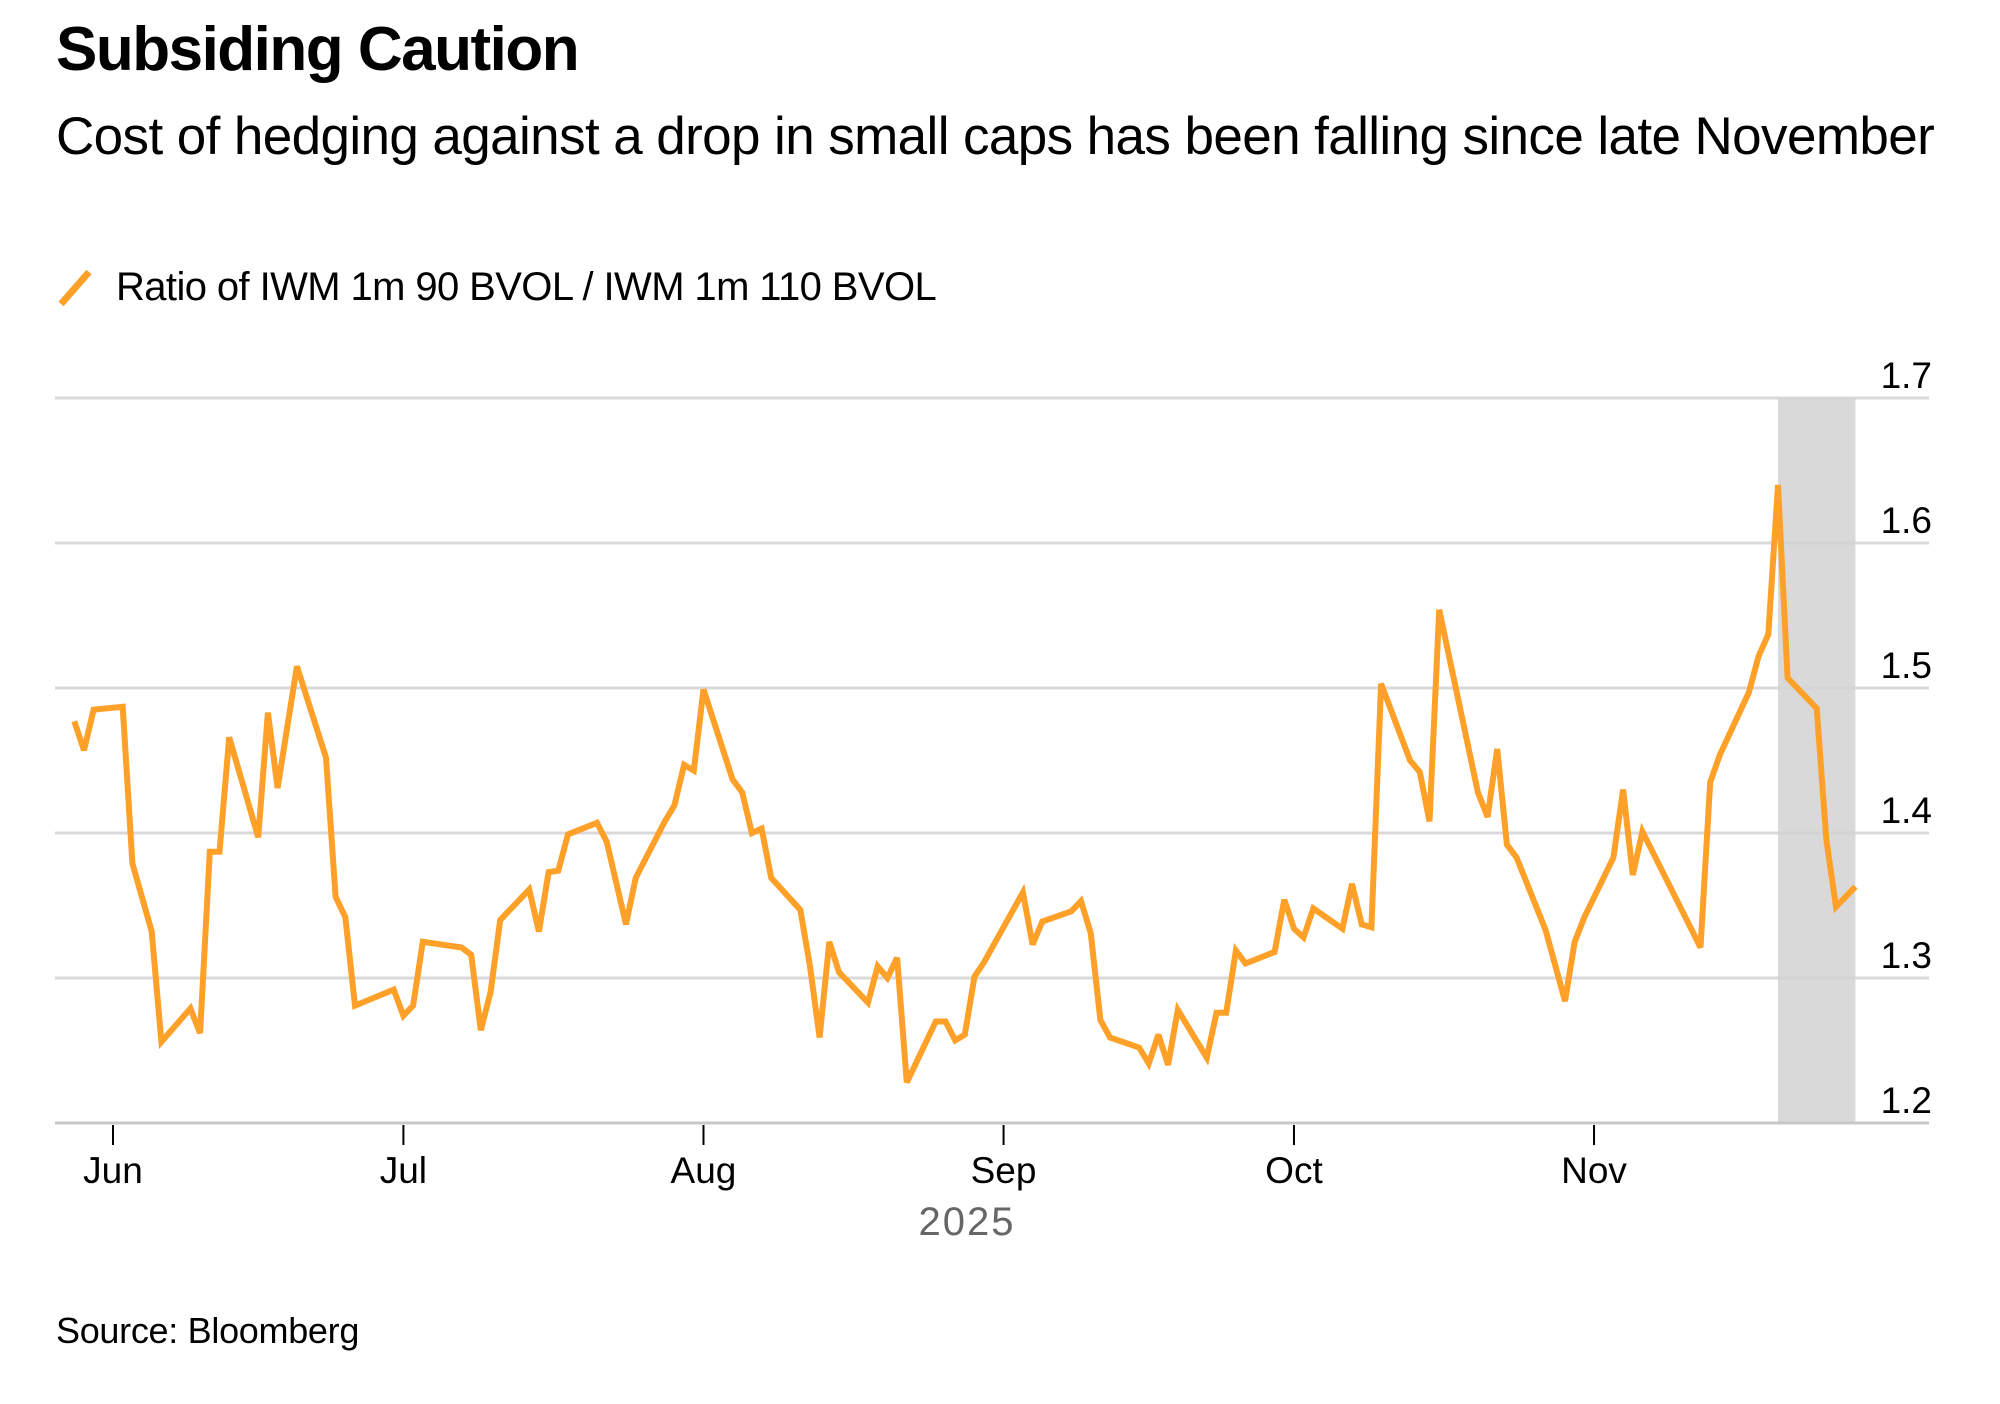  What do you see at coordinates (1004, 1170) in the screenshot?
I see `x-tick-label: Sep` at bounding box center [1004, 1170].